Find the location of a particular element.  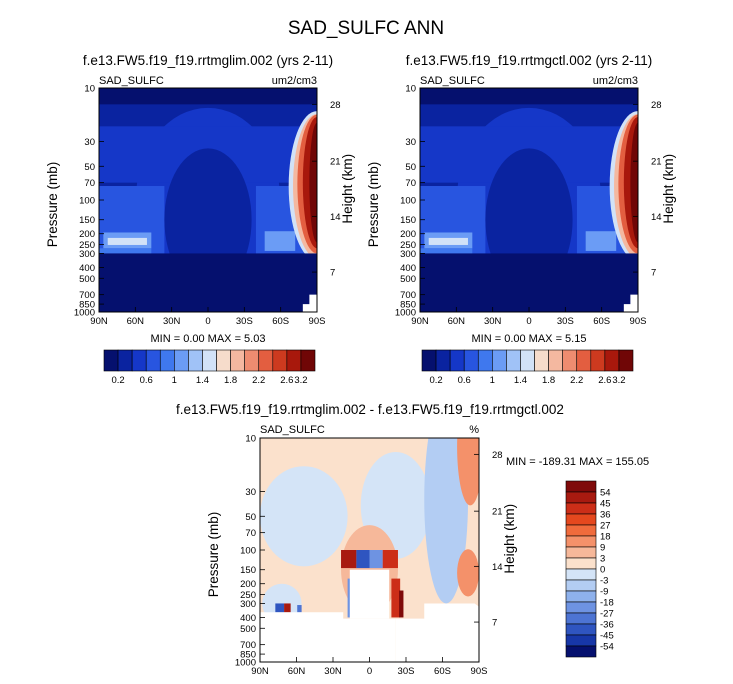

north-layer-edge is located at coordinates (446, 251).